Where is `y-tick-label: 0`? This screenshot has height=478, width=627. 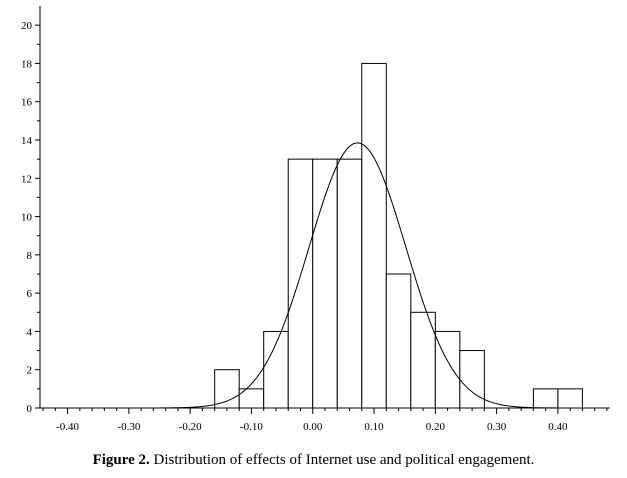 y-tick-label: 0 is located at coordinates (30, 409).